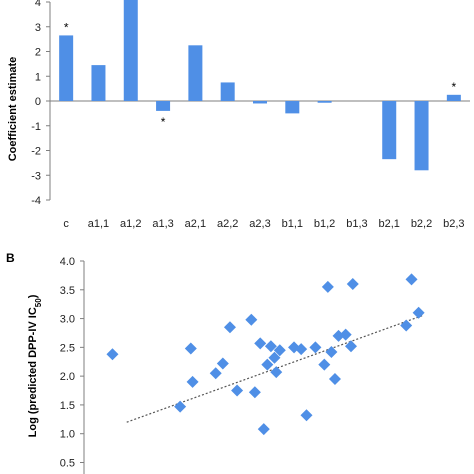 The width and height of the screenshot is (474, 474). I want to click on y-tick-label: 2.0, so click(67, 377).